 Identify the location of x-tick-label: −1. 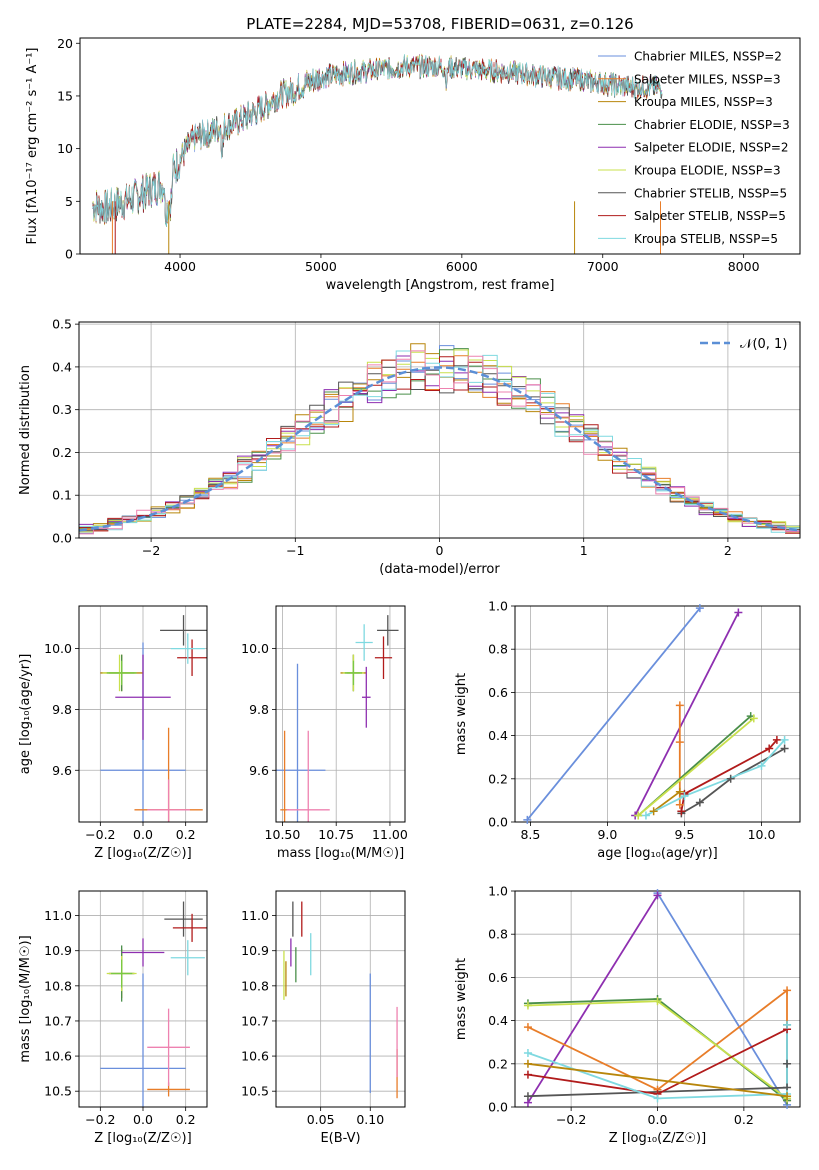
(295, 550).